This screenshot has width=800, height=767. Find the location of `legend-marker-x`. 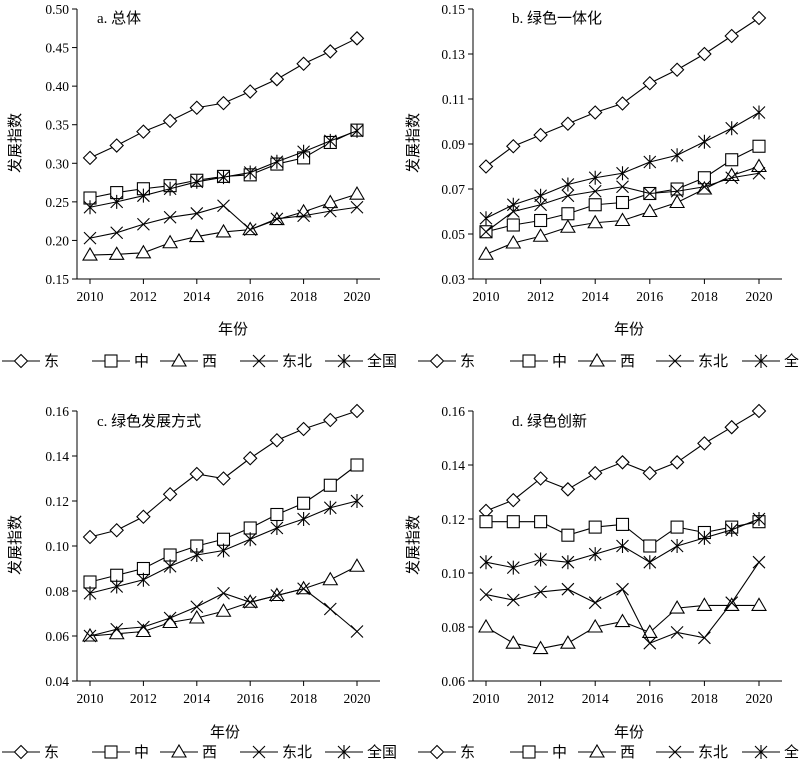

legend-marker-x is located at coordinates (675, 752).